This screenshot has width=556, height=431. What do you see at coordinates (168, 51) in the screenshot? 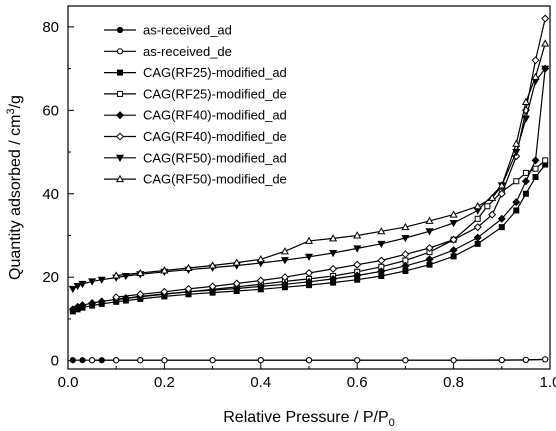
I see `legend-entry: as-received_de` at bounding box center [168, 51].